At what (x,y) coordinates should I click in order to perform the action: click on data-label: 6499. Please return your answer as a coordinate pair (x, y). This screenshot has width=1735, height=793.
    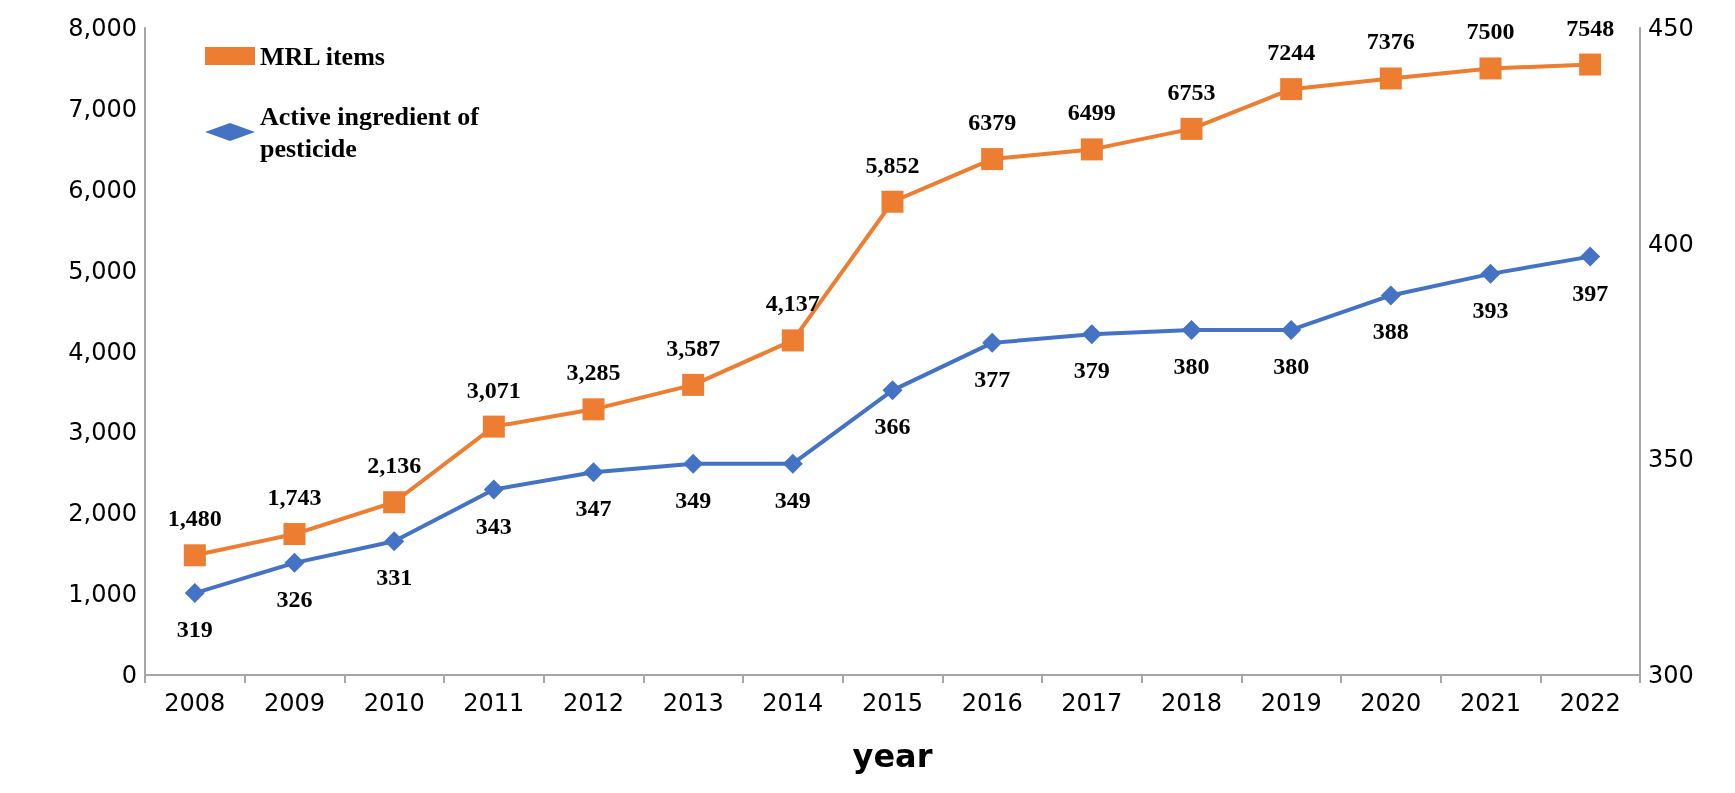
    Looking at the image, I should click on (1091, 112).